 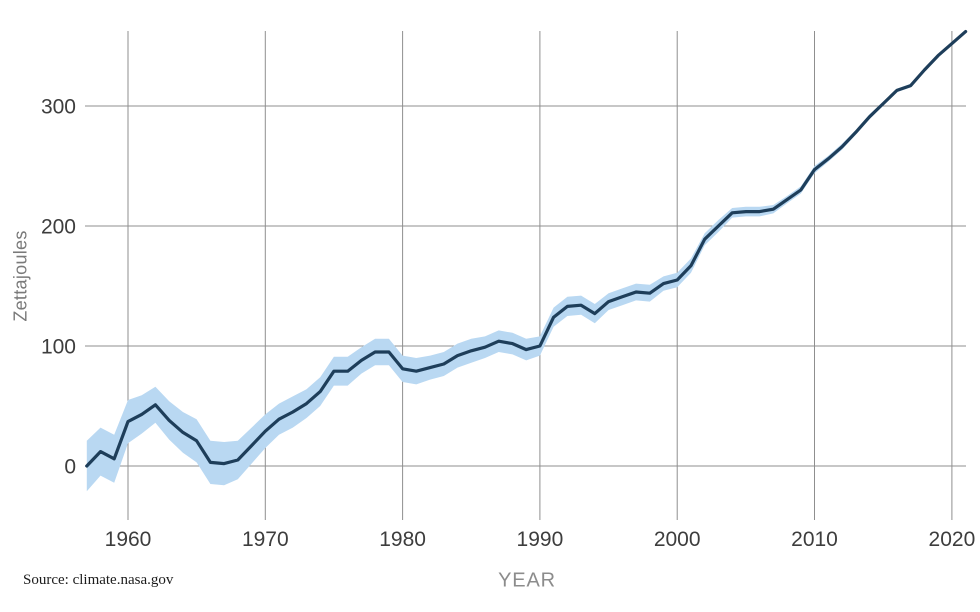 I want to click on x-tick-label: 1970, so click(x=265, y=539).